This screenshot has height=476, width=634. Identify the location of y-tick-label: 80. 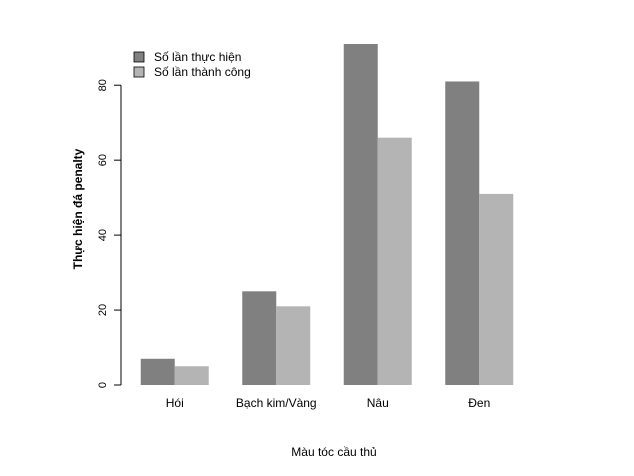
(103, 85).